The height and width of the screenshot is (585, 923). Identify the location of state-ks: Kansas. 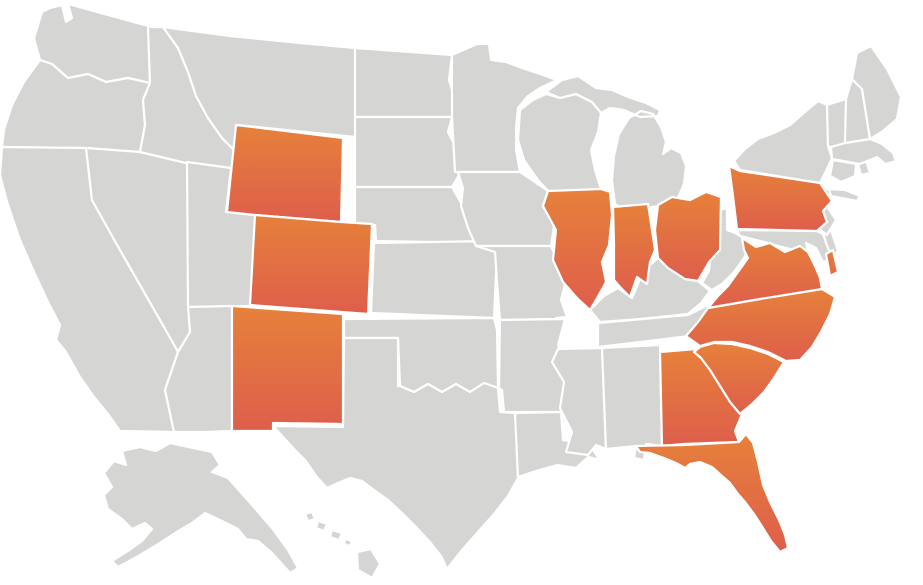
(434, 279).